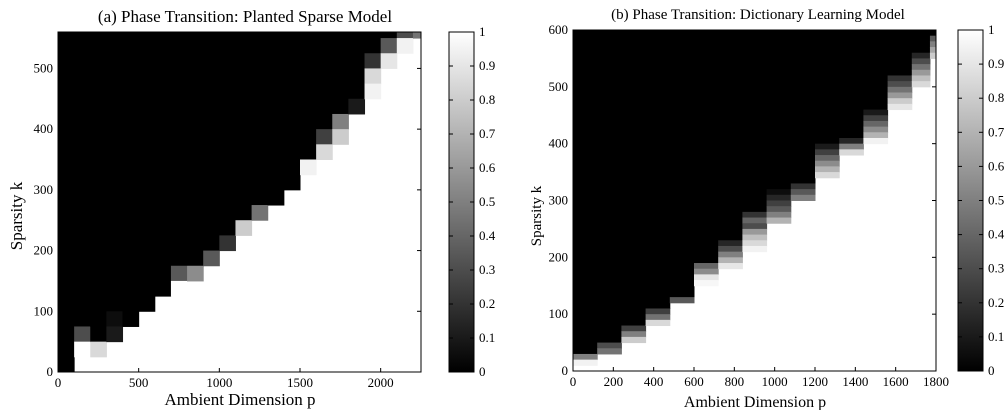  Describe the element at coordinates (487, 133) in the screenshot. I see `colorbar-tick-label: 0.7` at that location.